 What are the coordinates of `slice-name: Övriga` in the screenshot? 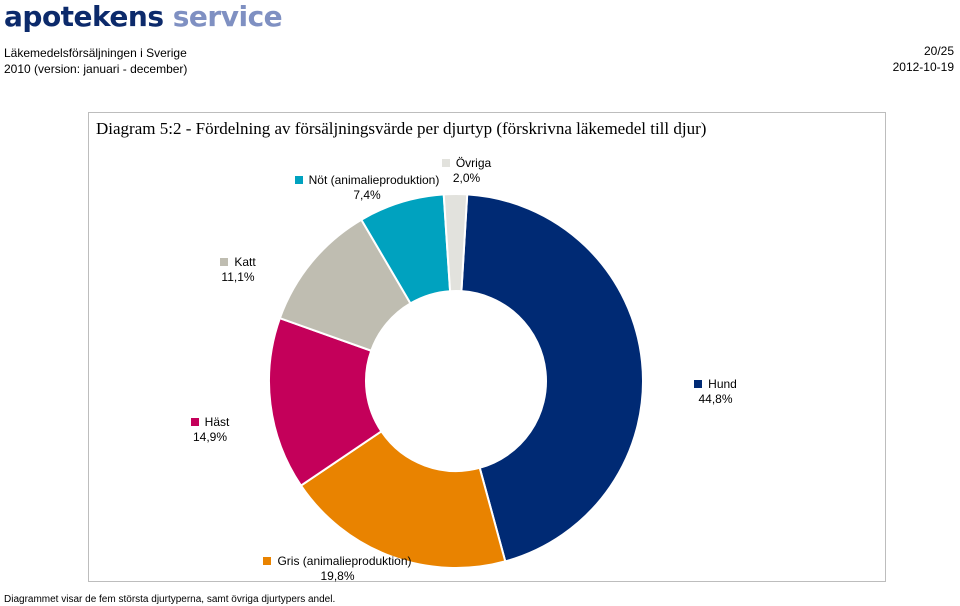 It's located at (473, 163).